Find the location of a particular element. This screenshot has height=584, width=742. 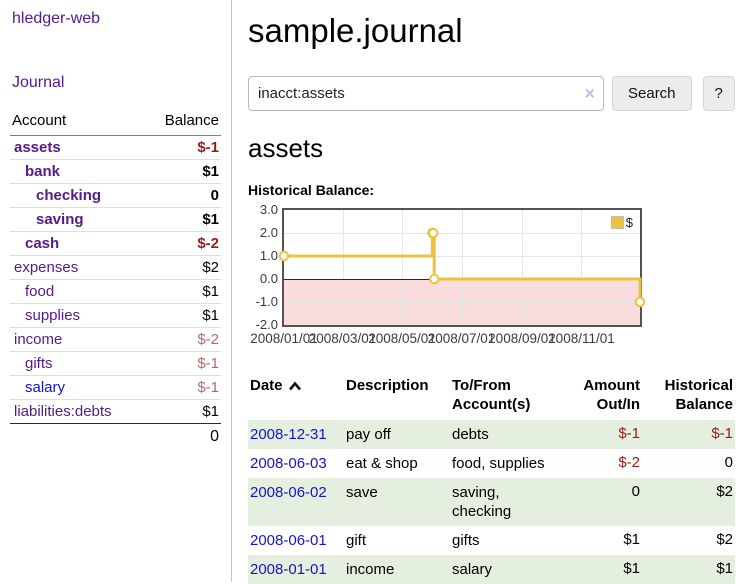

account-row: salary $-1 is located at coordinates (115, 388).